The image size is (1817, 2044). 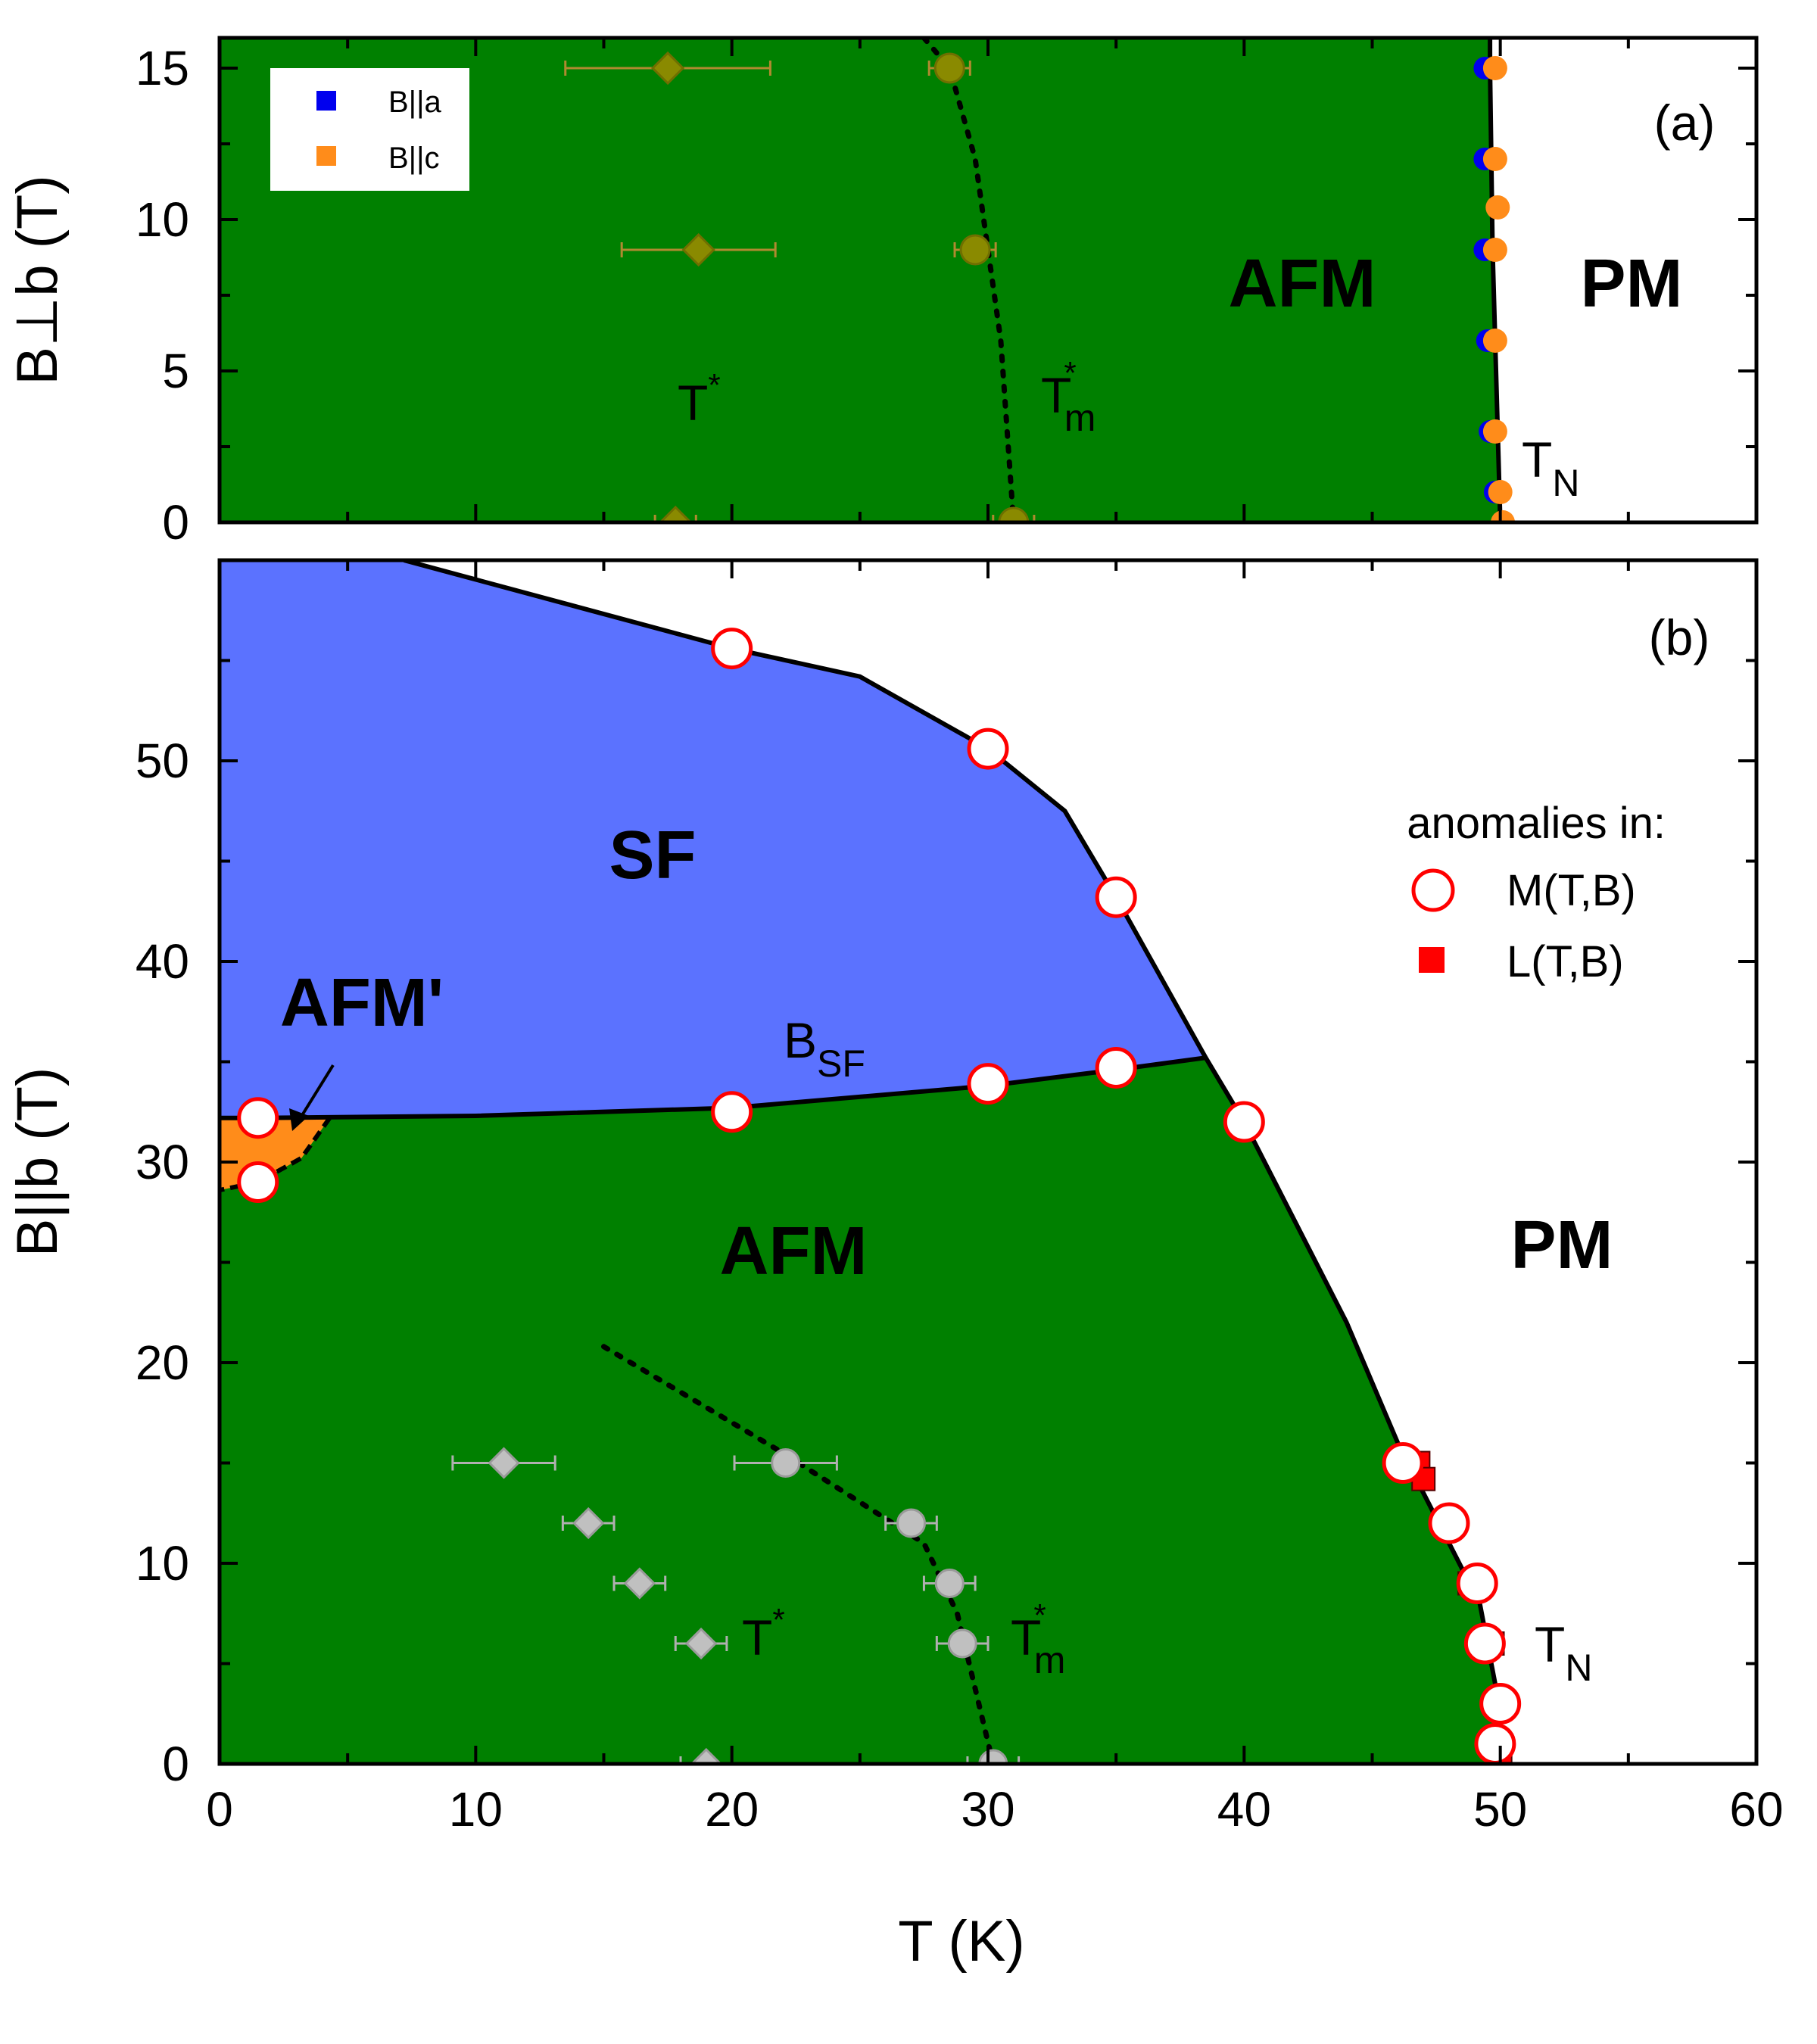 I want to click on x-tick-label: 40, so click(x=1244, y=1810).